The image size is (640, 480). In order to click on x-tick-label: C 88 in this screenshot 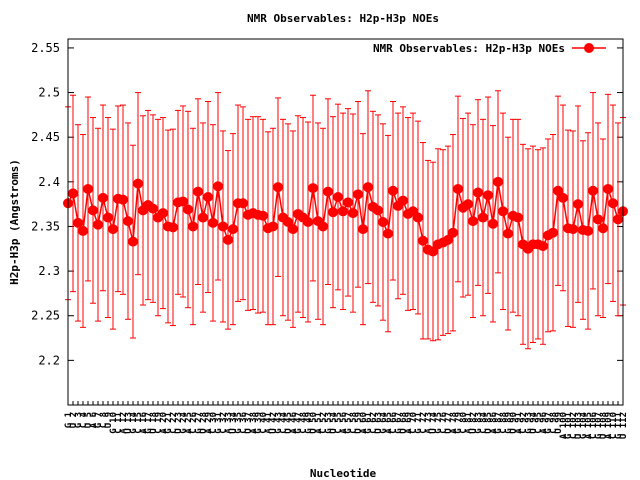, I will do `click(504, 423)`.